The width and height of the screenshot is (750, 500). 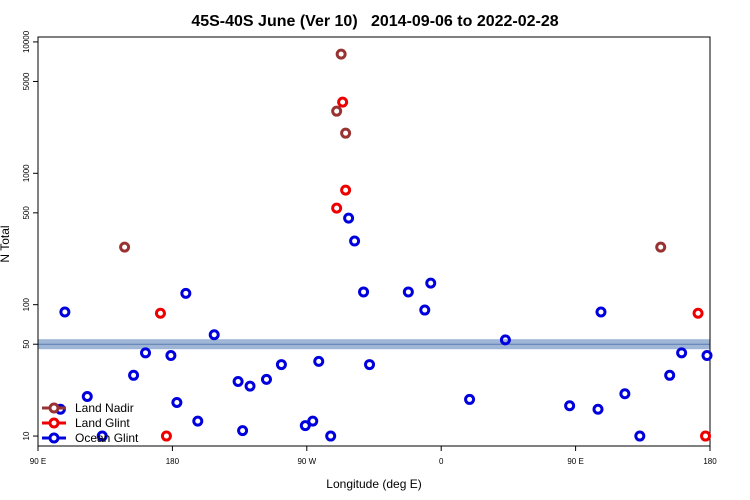 What do you see at coordinates (26, 435) in the screenshot?
I see `y-tick-label: 10` at bounding box center [26, 435].